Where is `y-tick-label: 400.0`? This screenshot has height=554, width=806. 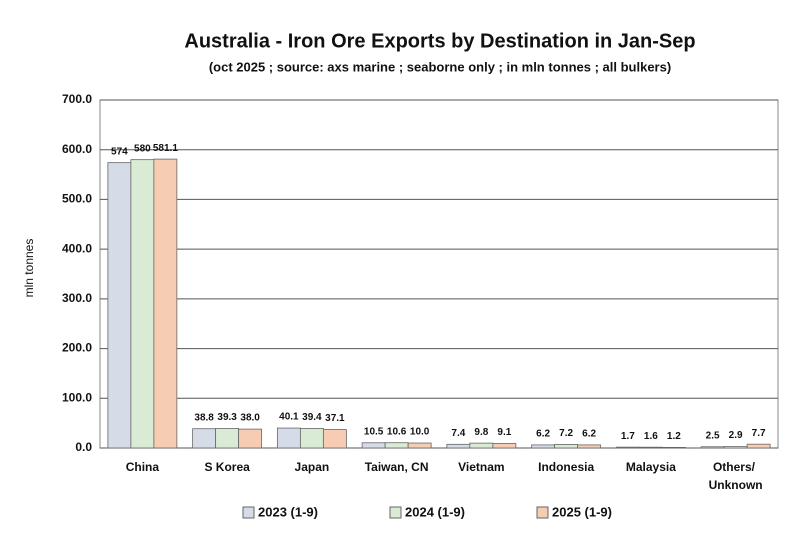
y-tick-label: 400.0 is located at coordinates (77, 248).